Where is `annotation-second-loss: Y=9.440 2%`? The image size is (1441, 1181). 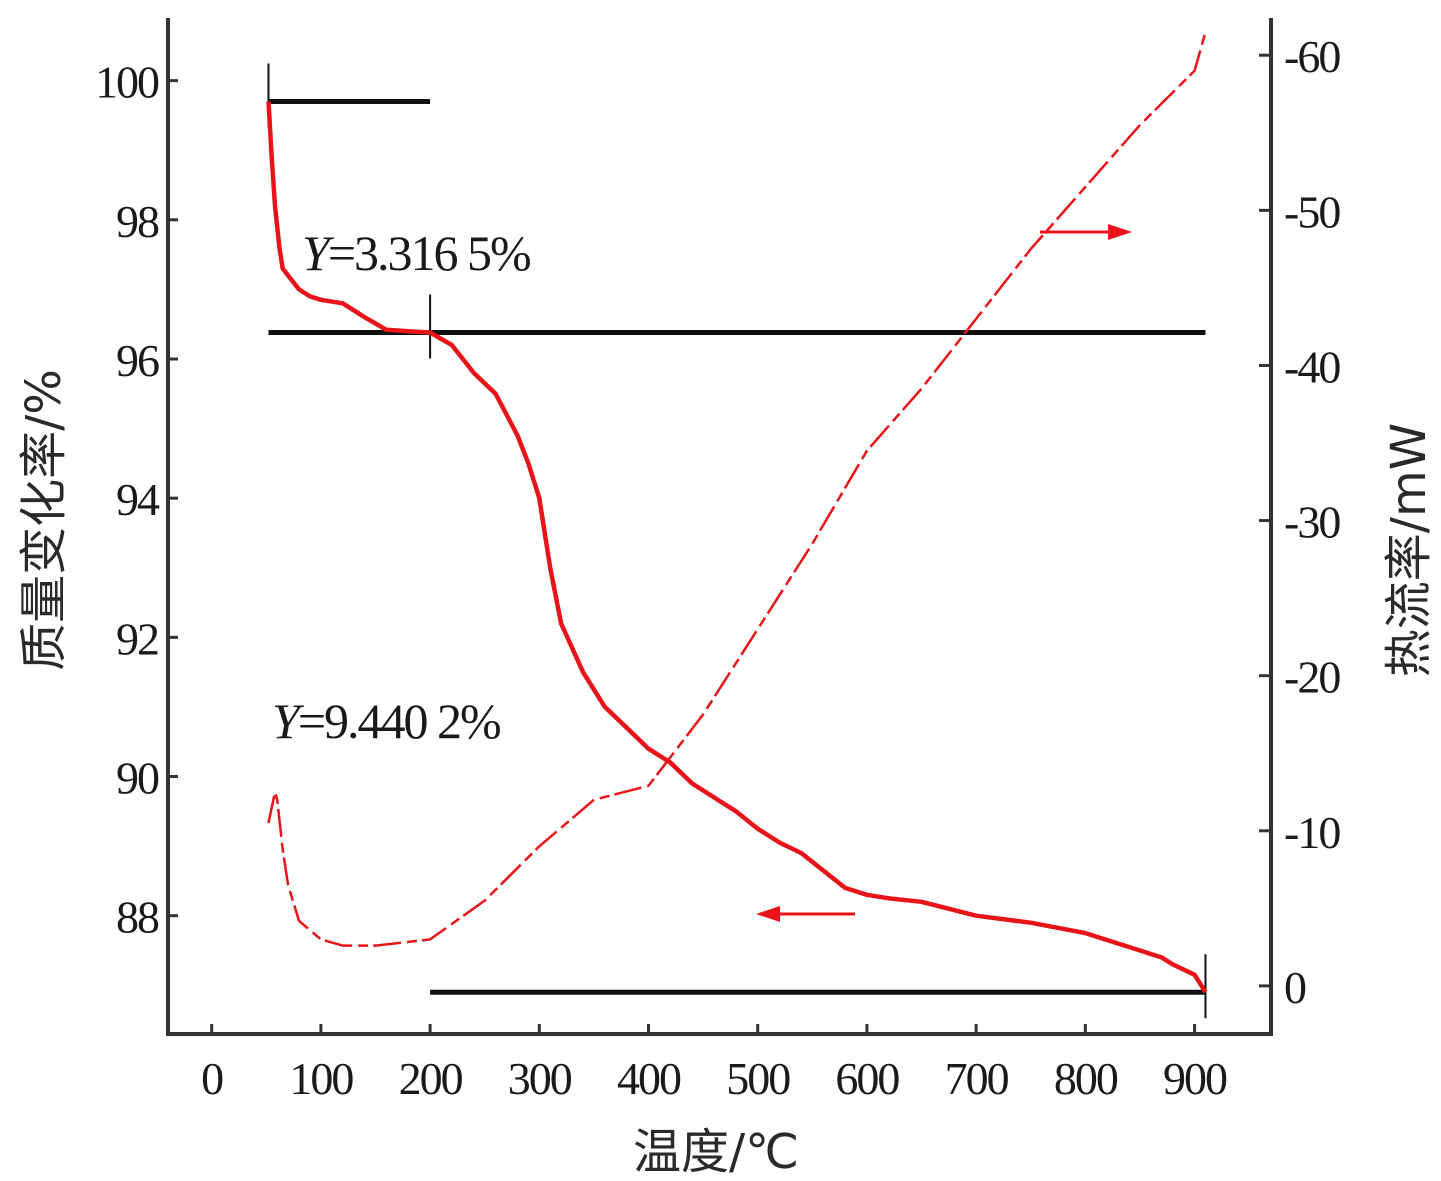 annotation-second-loss: Y=9.440 2% is located at coordinates (386, 721).